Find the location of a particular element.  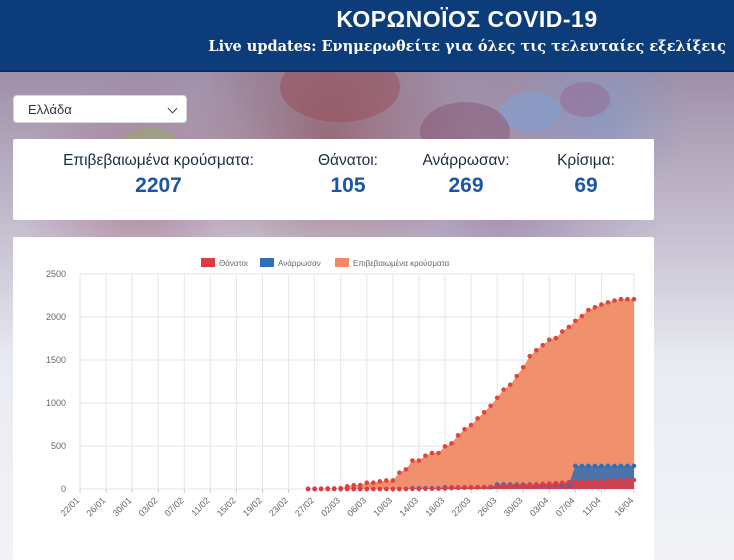

legend-label: Επιβεβαιωμένα κρούσματα is located at coordinates (401, 263).